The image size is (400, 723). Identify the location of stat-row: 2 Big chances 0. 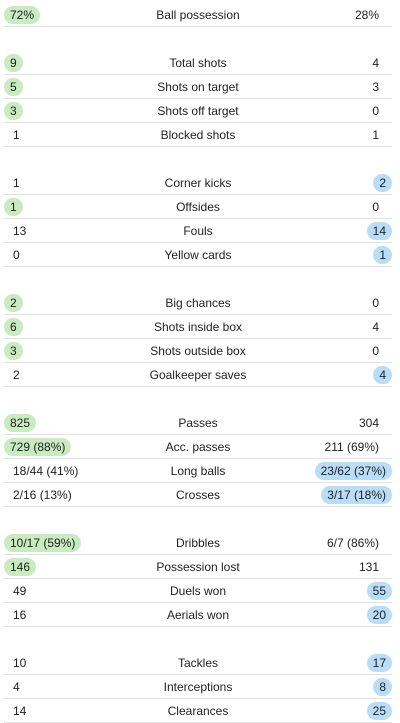
(198, 303).